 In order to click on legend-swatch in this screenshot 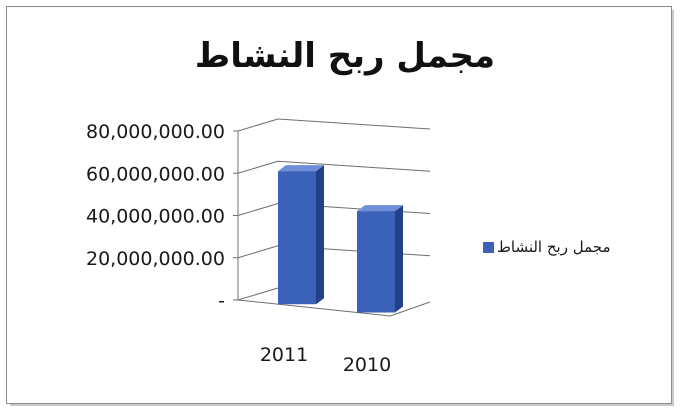, I will do `click(488, 247)`.